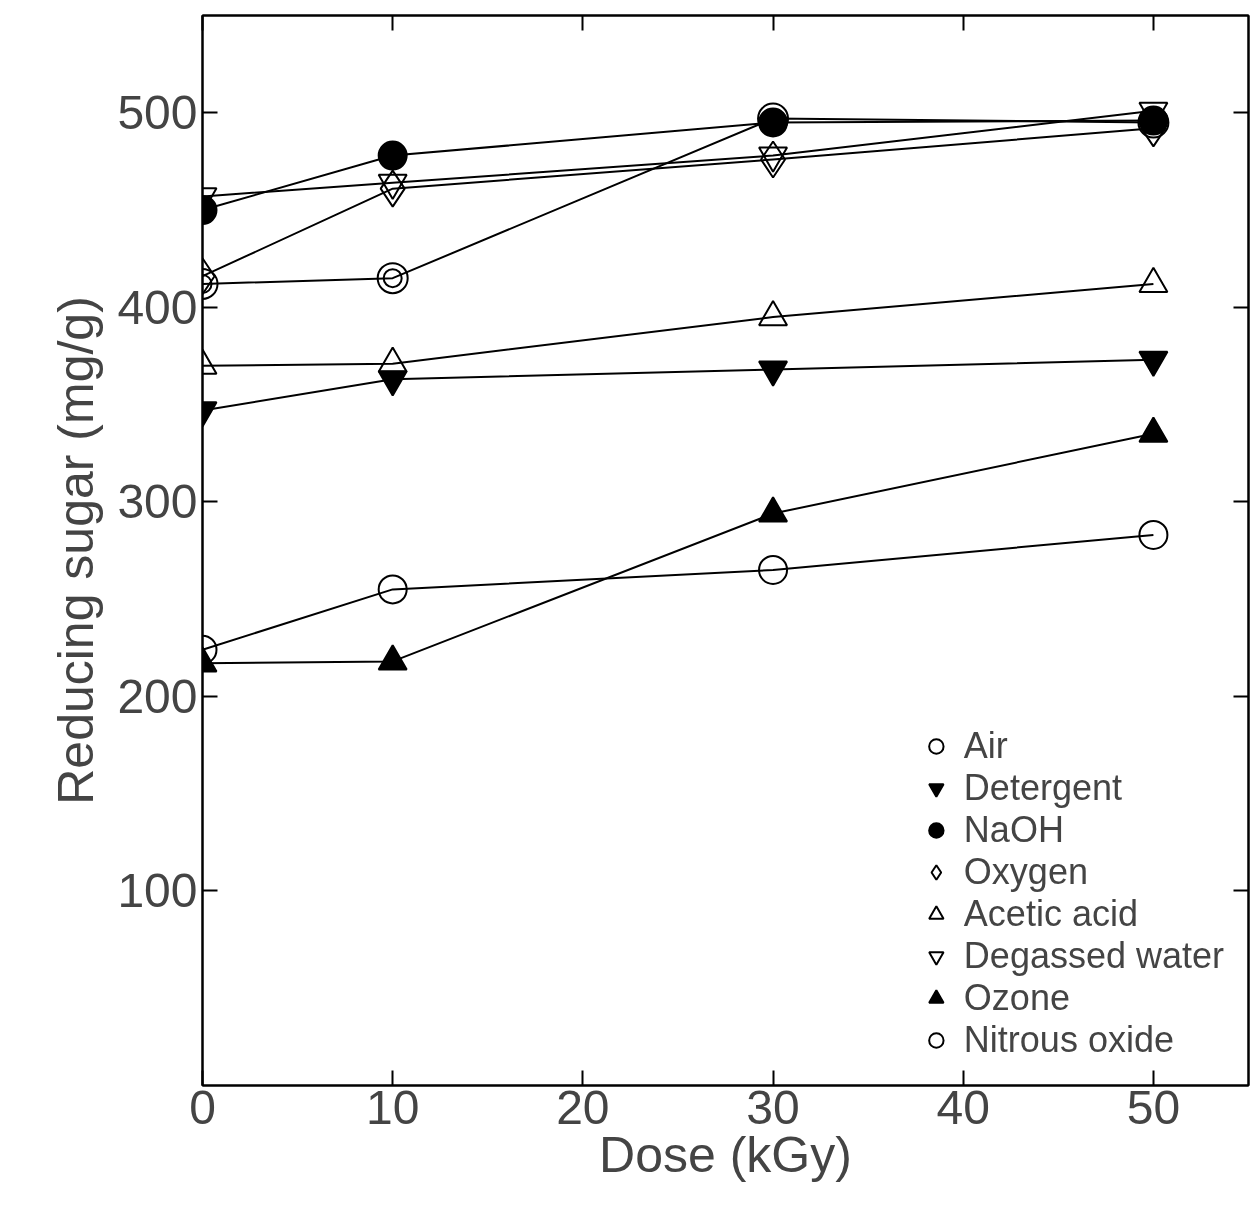 Image resolution: width=1256 pixels, height=1217 pixels. What do you see at coordinates (1093, 956) in the screenshot?
I see `legend-label: Degassed water` at bounding box center [1093, 956].